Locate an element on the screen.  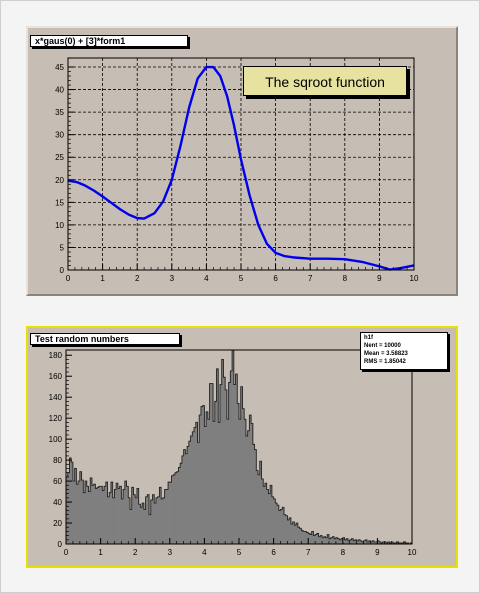
x-tick-label: 7 is located at coordinates (308, 552).